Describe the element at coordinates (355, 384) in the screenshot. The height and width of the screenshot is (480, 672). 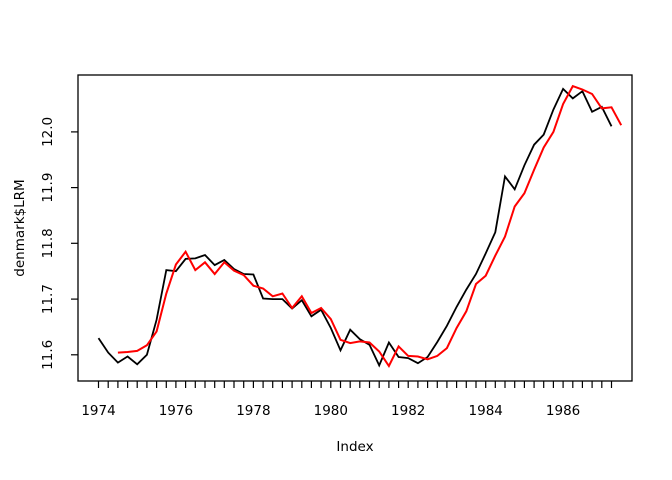
I see `x-axis-minor-ticks` at that location.